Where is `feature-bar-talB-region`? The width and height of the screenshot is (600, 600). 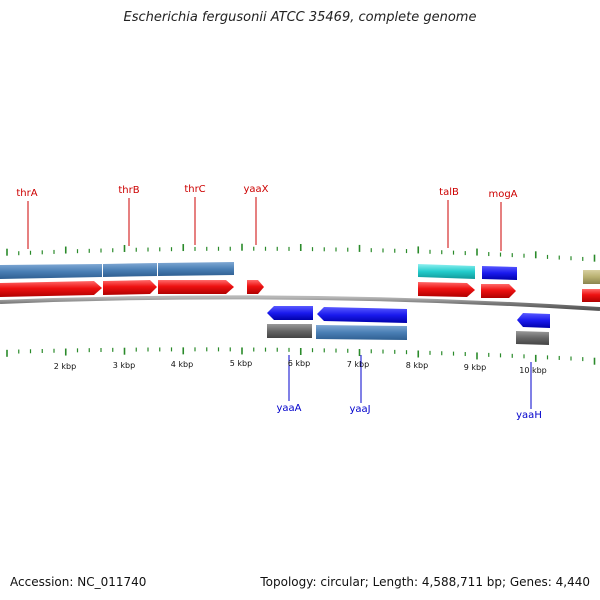
feature-bar-talB-region is located at coordinates (446, 271).